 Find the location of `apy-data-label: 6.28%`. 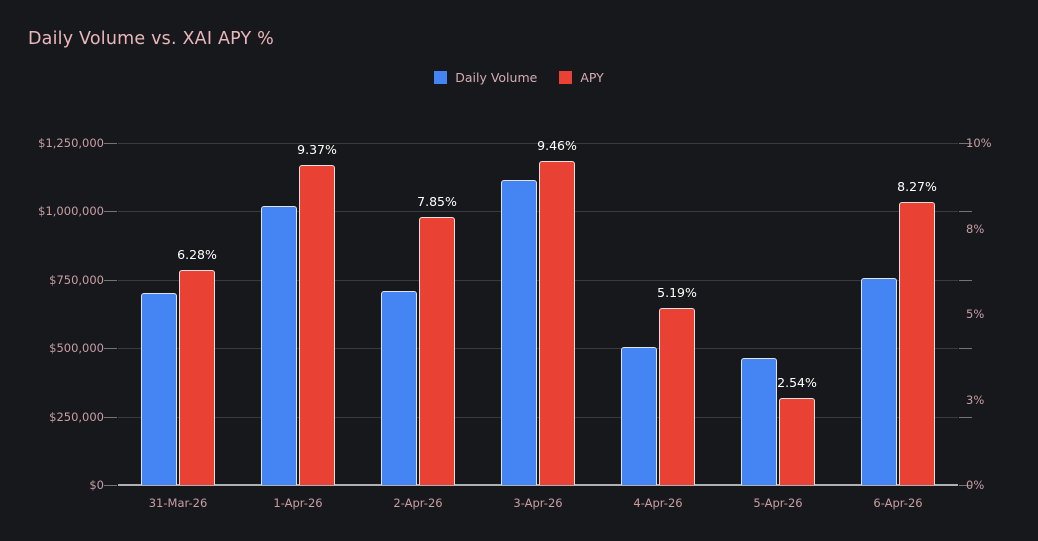

apy-data-label: 6.28% is located at coordinates (197, 255).